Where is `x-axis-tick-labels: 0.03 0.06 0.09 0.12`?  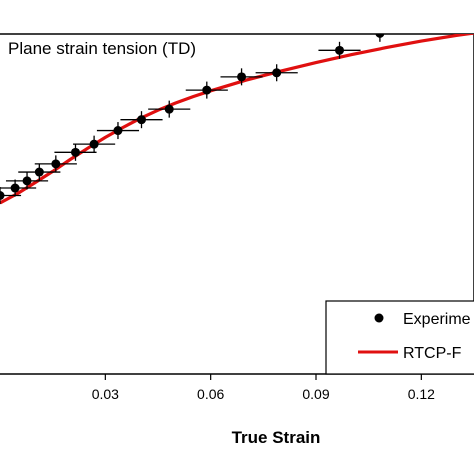 x-axis-tick-labels: 0.03 0.06 0.09 0.12 is located at coordinates (263, 394).